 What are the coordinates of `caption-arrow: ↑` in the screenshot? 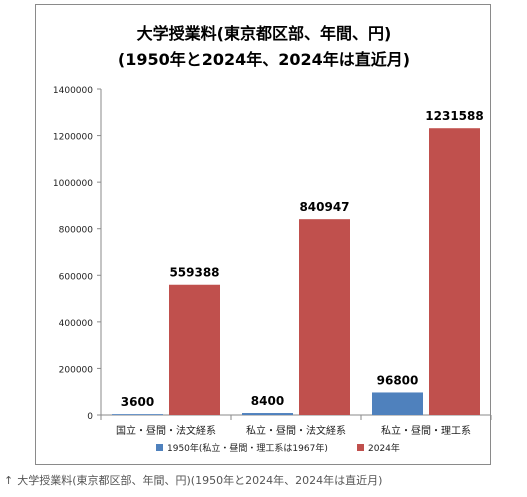 It's located at (9, 480).